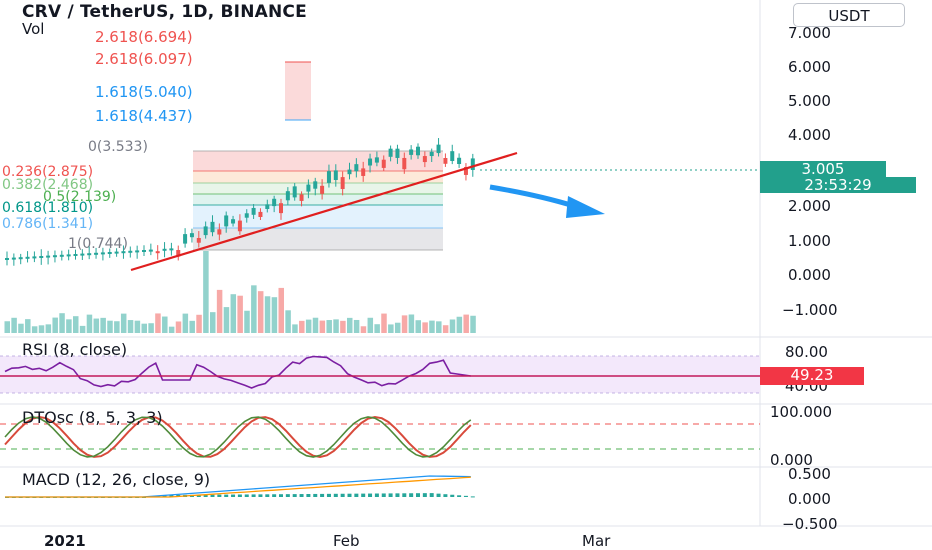  I want to click on rsi-value-tag, so click(812, 376).